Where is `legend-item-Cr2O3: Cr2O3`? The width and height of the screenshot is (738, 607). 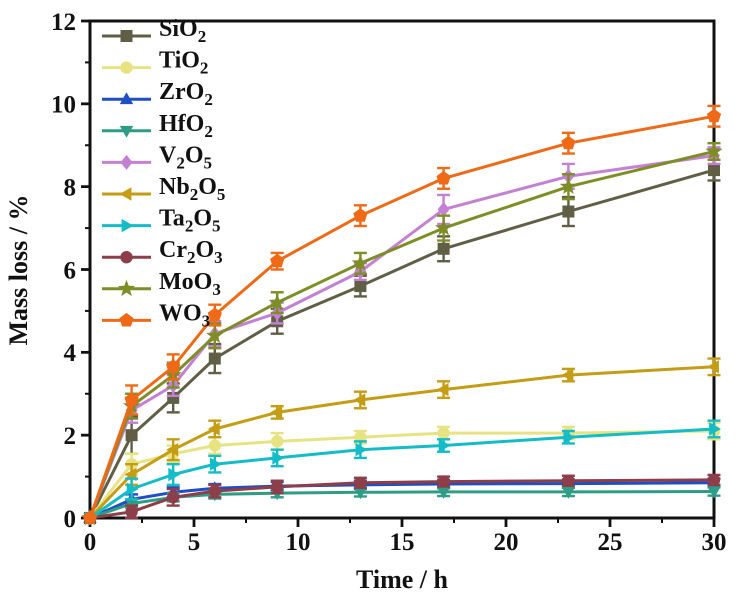
legend-item-Cr2O3: Cr2O3 is located at coordinates (162, 252).